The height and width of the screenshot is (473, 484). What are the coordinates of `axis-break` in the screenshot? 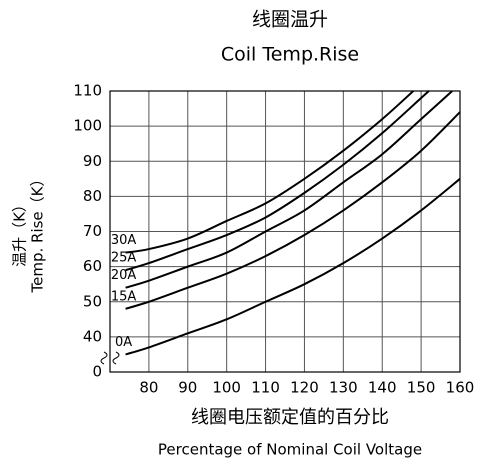 It's located at (110, 358).